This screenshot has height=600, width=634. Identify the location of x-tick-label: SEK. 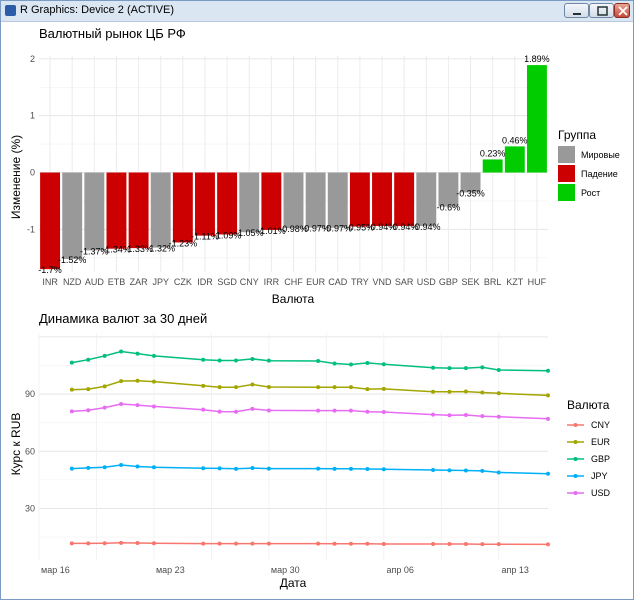
(471, 282).